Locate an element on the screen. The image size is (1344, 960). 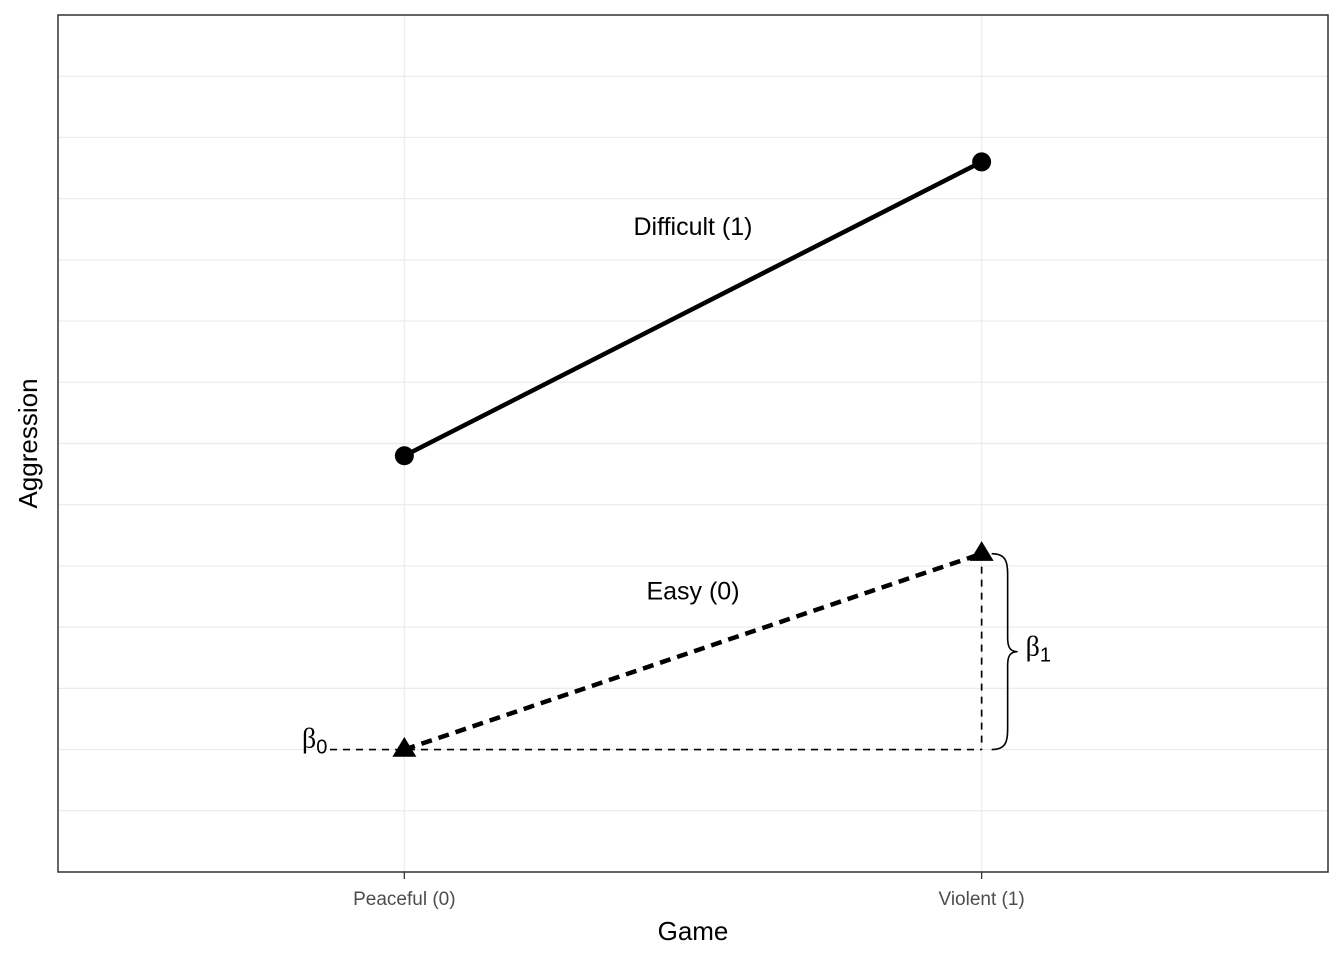
x-axis-title: Game is located at coordinates (693, 931).